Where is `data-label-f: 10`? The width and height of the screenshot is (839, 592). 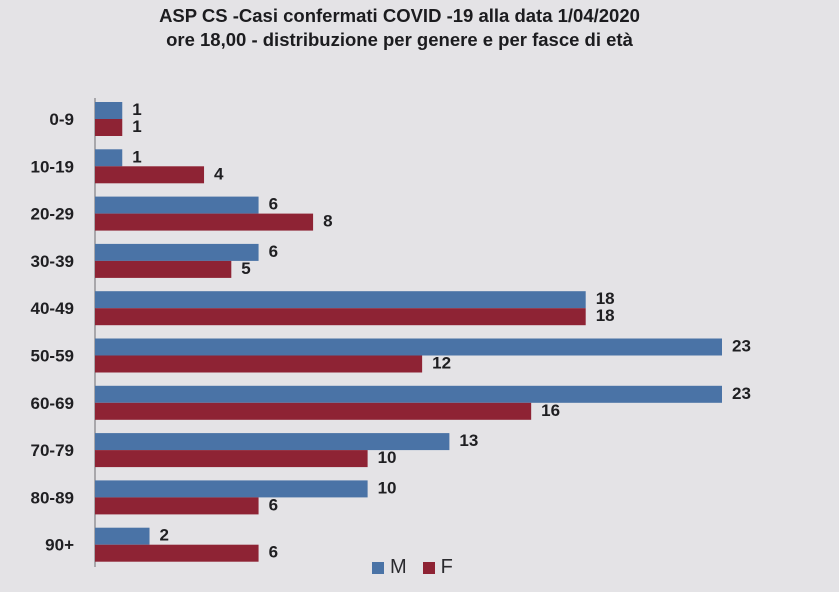
data-label-f: 10 is located at coordinates (387, 457).